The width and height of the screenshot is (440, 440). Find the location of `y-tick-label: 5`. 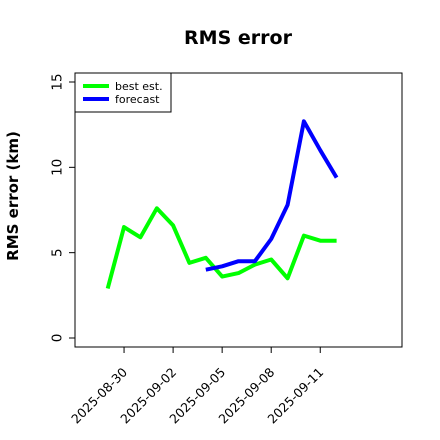

y-tick-label: 5 is located at coordinates (58, 252).